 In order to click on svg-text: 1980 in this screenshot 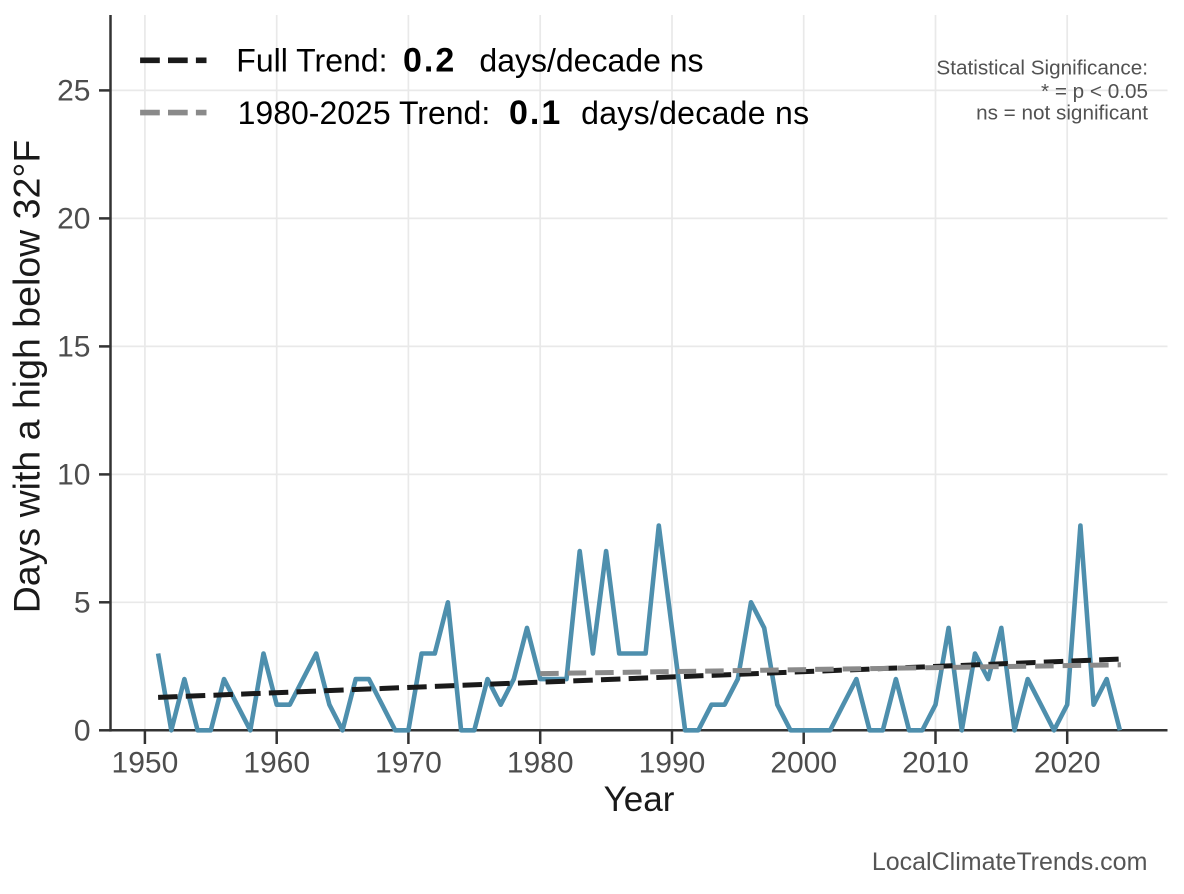, I will do `click(540, 763)`.